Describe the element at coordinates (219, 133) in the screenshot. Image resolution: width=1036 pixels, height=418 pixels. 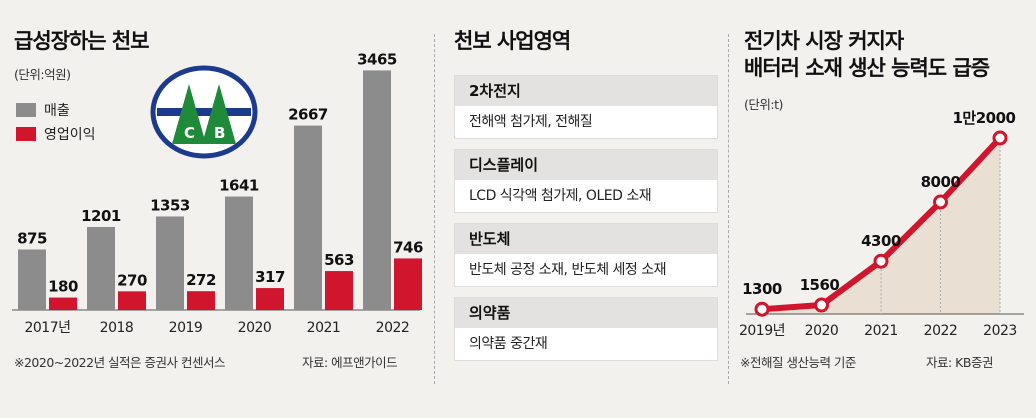
I see `logo-letter-b: B` at that location.